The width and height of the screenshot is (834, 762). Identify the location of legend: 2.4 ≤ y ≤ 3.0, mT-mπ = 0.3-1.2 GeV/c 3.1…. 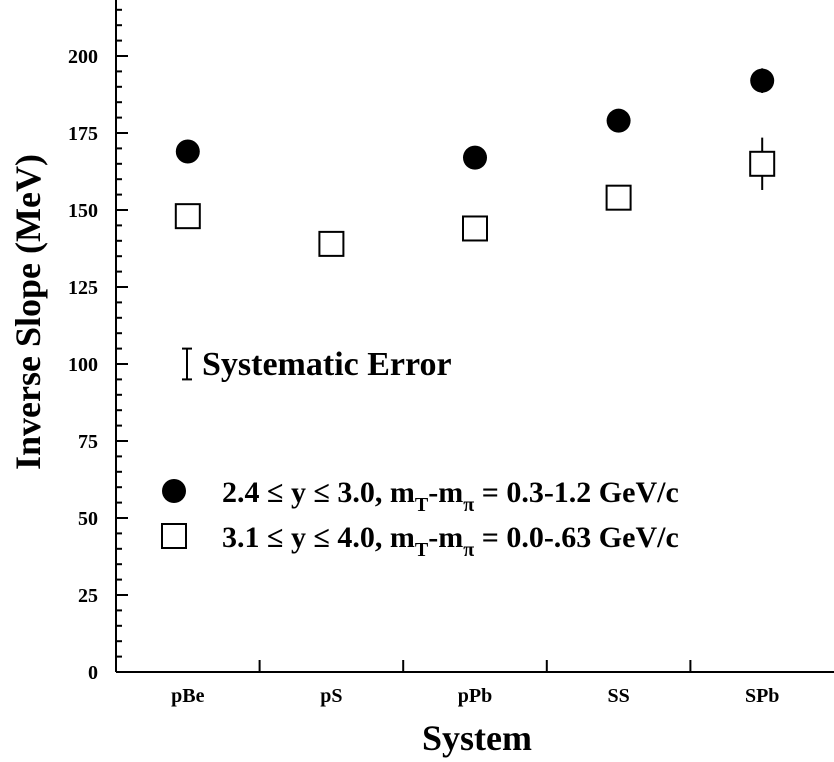
(420, 518).